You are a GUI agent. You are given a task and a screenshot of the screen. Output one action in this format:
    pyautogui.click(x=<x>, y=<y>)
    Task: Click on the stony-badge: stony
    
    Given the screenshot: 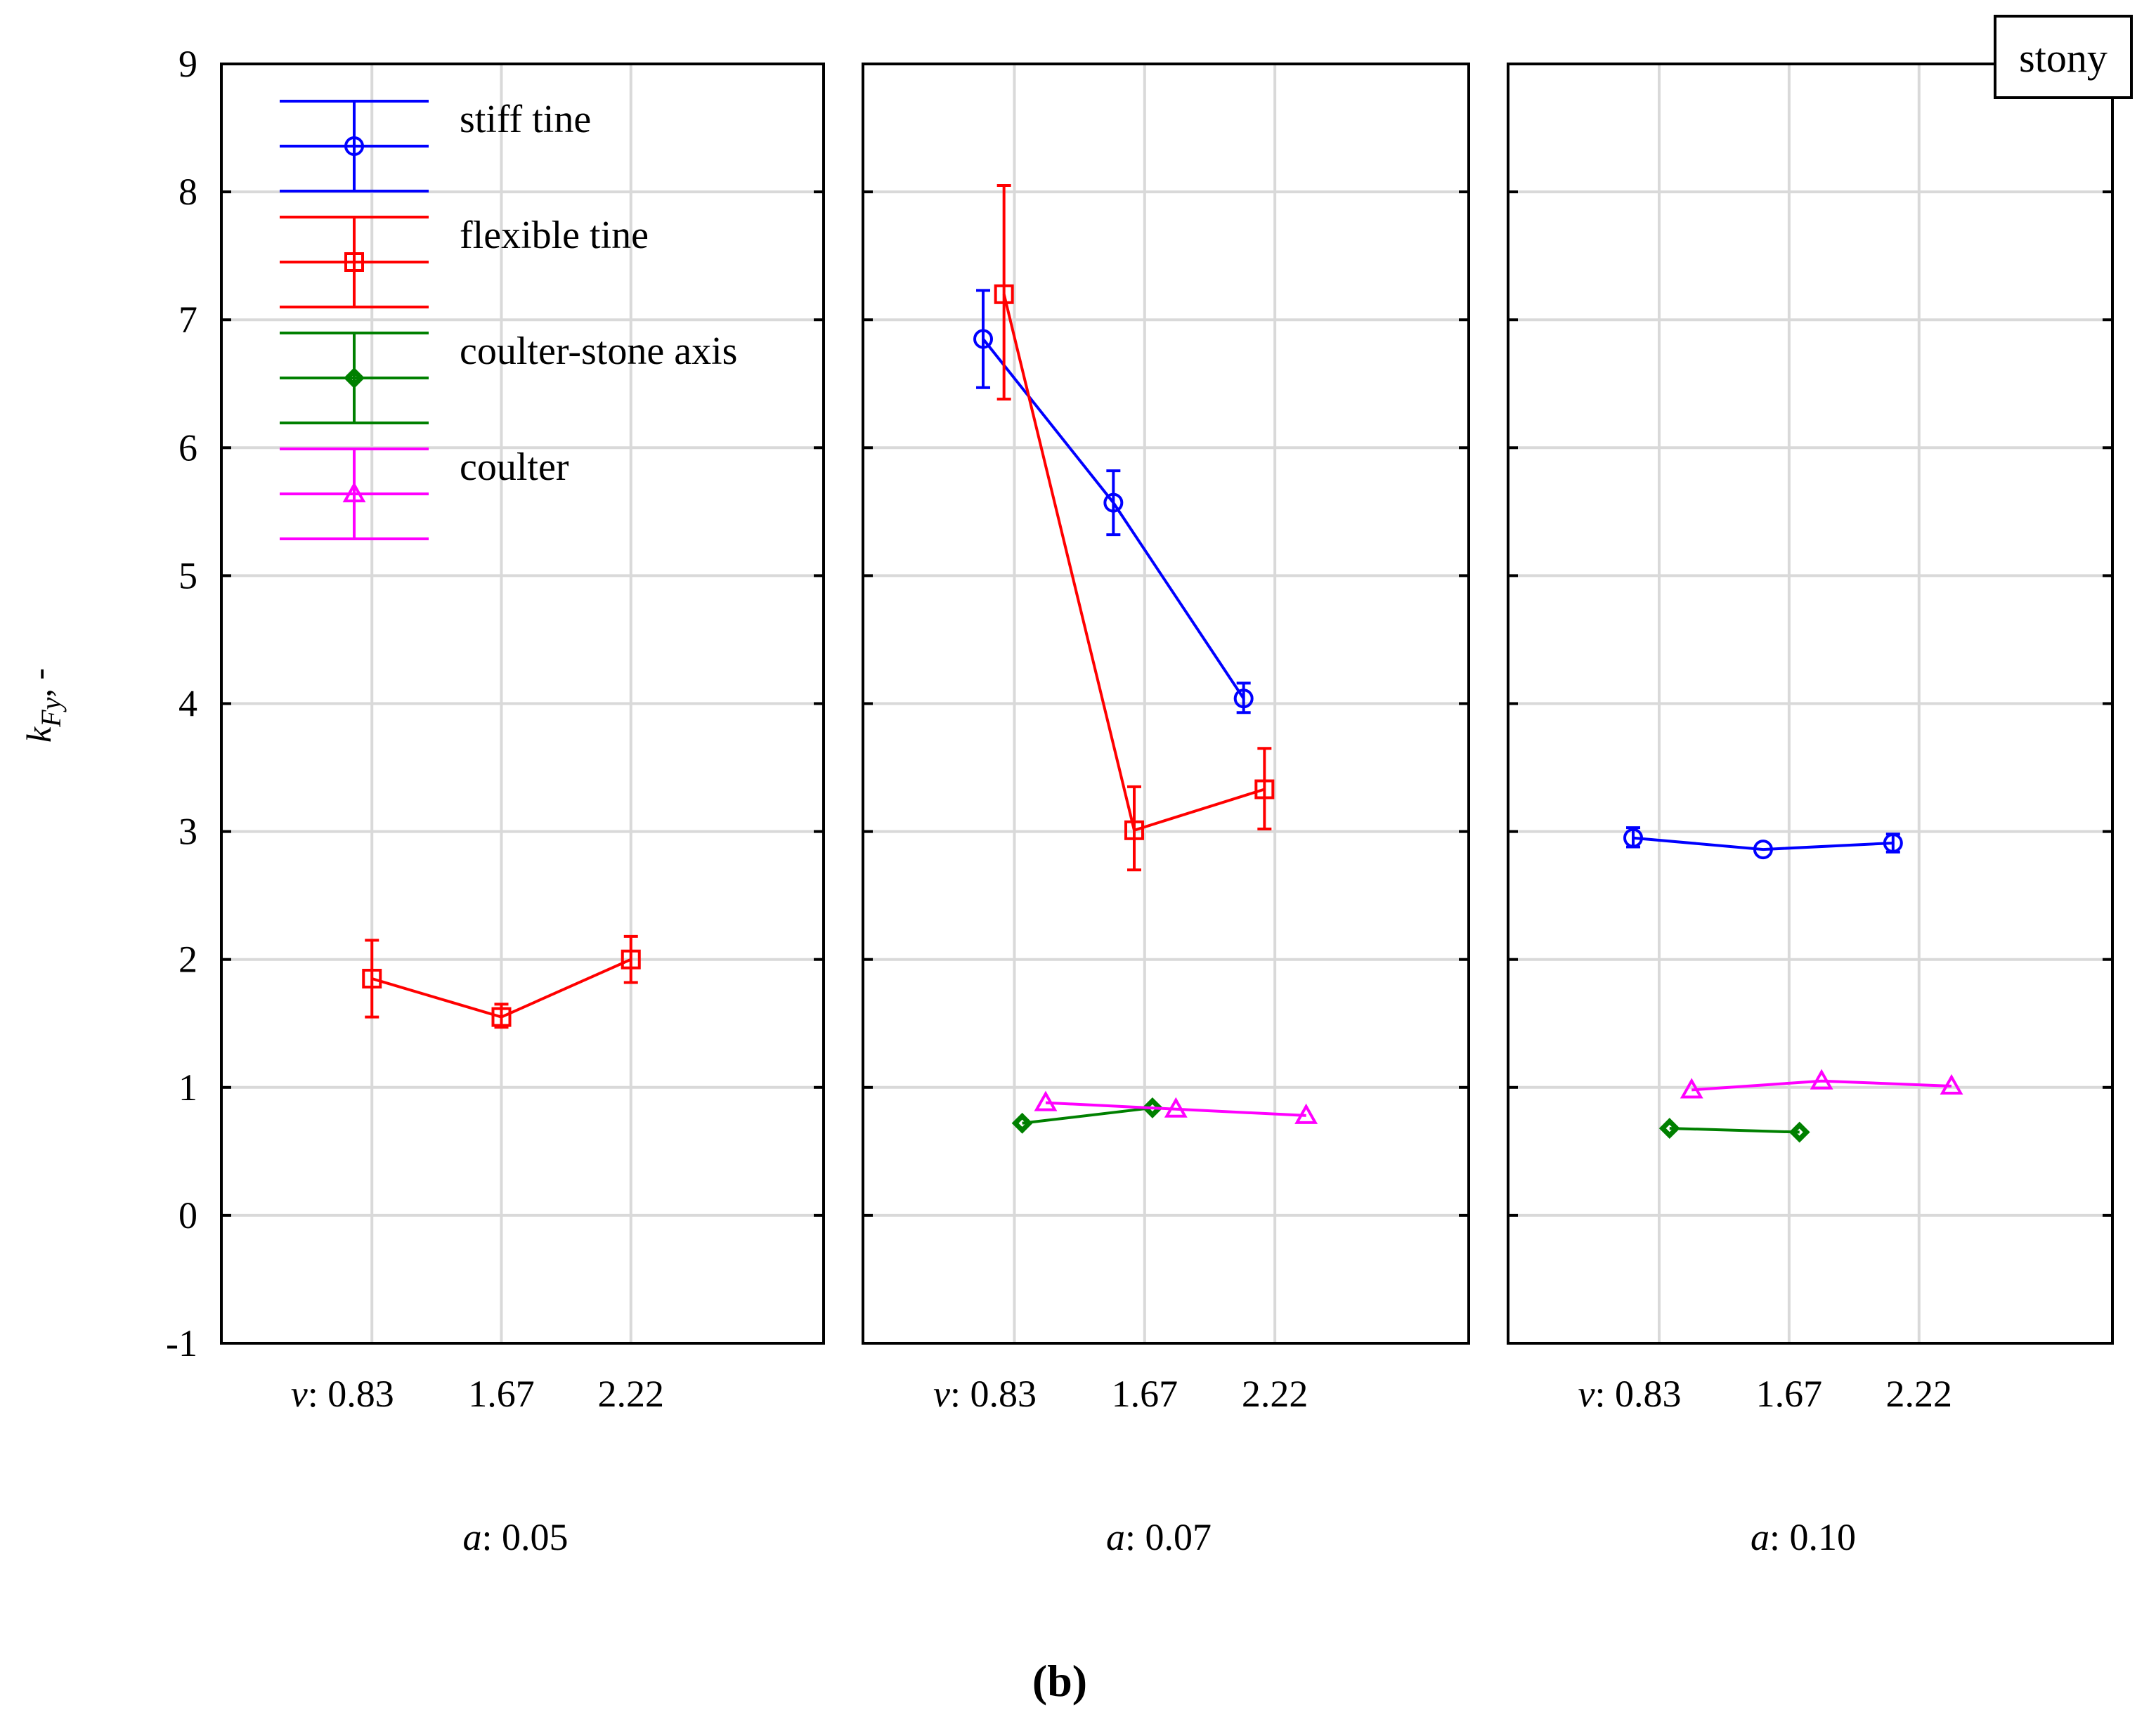 What is the action you would take?
    pyautogui.click(x=2063, y=57)
    